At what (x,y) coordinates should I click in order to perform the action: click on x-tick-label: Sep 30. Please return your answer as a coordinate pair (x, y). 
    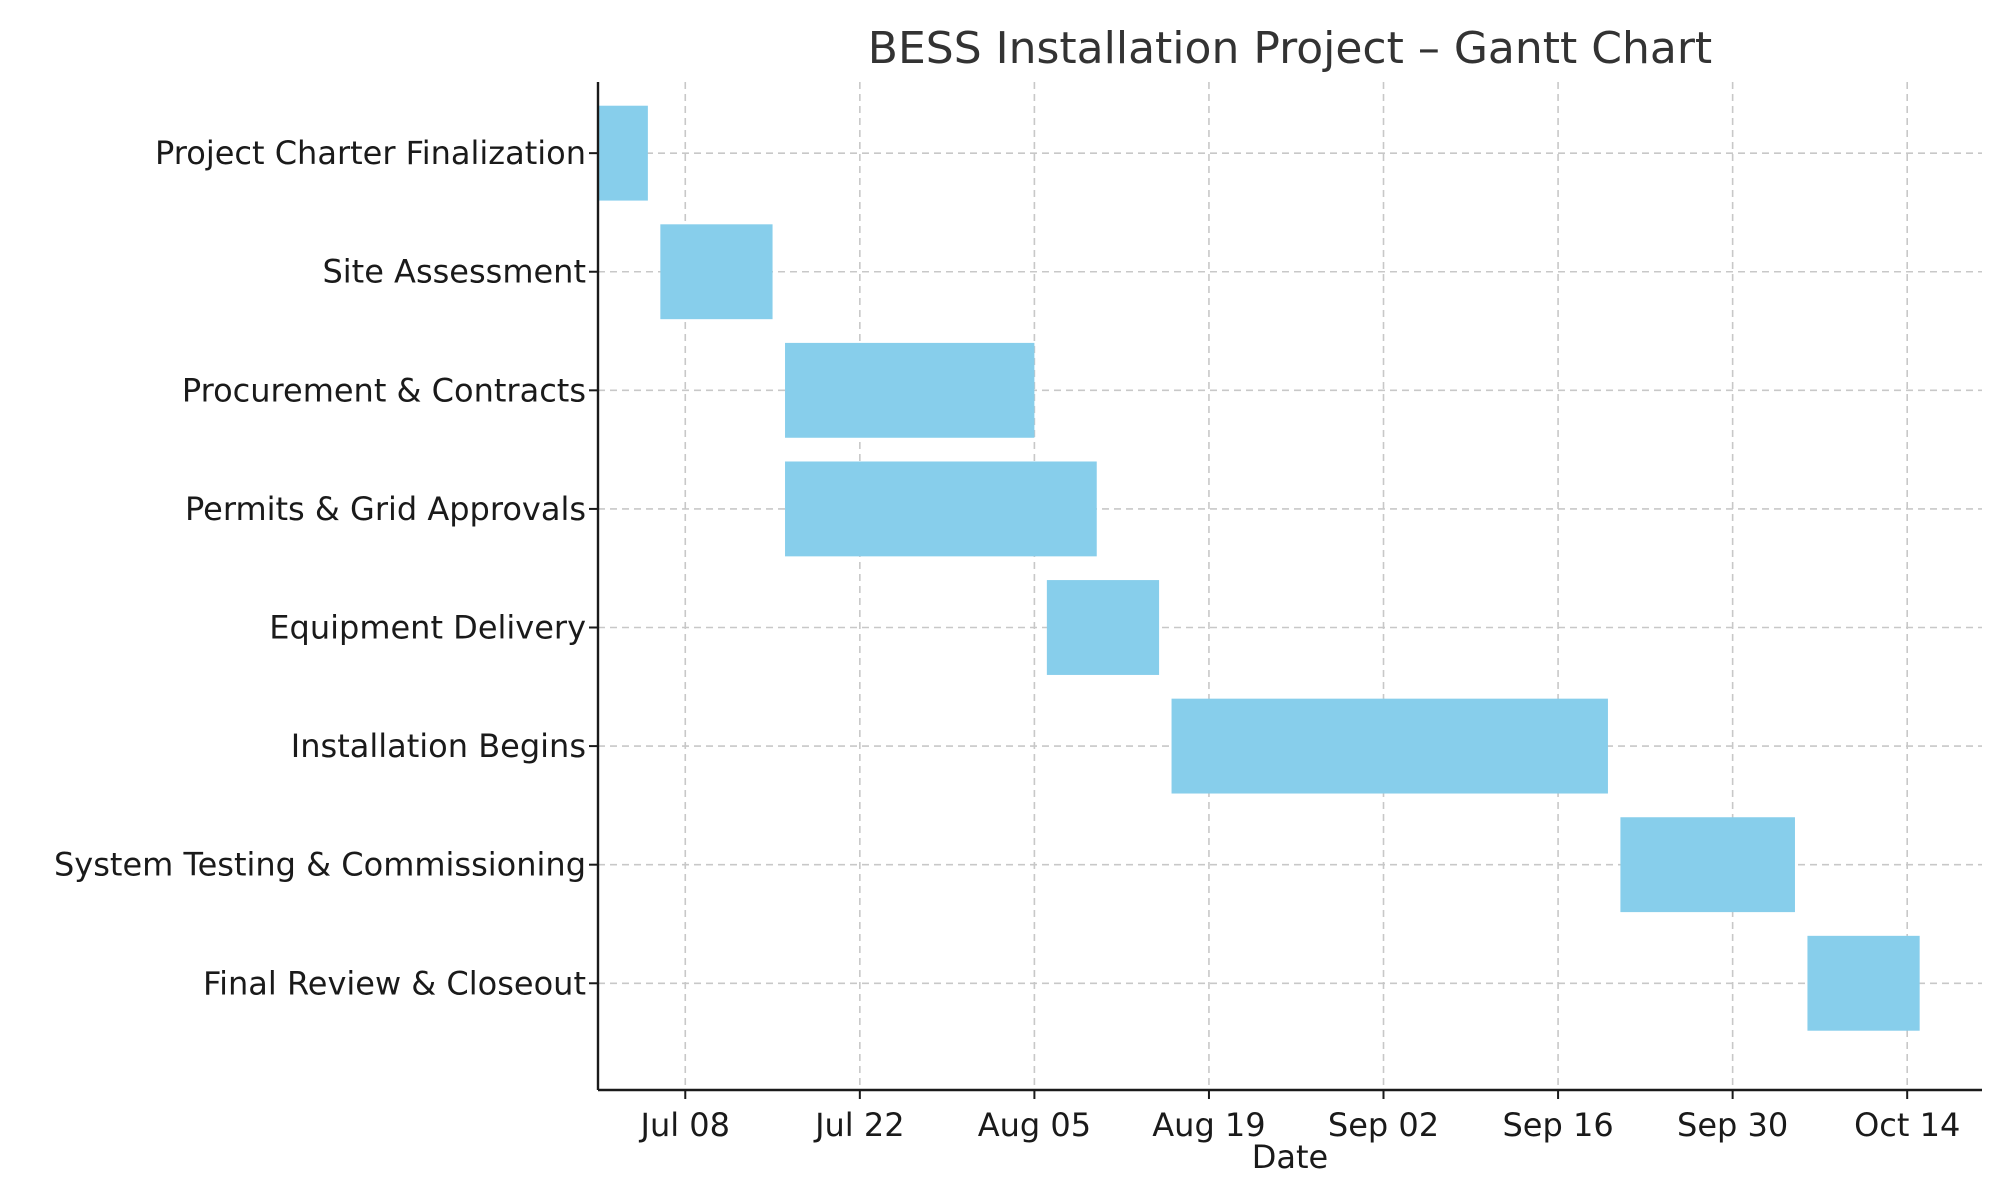
    Looking at the image, I should click on (1732, 1125).